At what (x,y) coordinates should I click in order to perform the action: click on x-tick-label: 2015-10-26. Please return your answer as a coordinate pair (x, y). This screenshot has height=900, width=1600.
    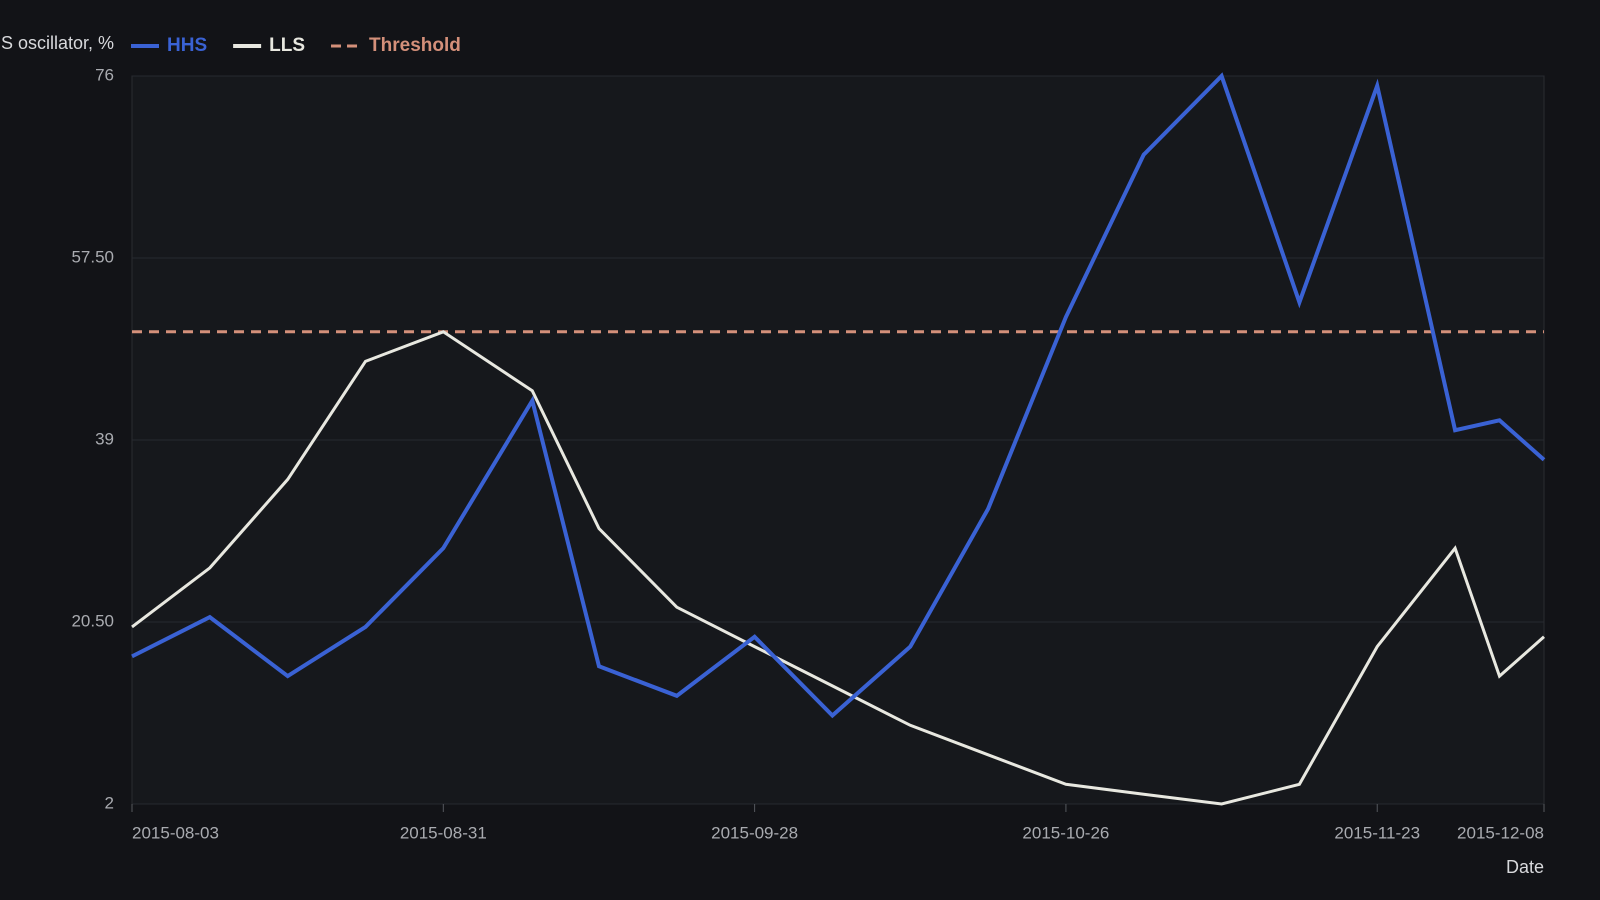
    Looking at the image, I should click on (1065, 832).